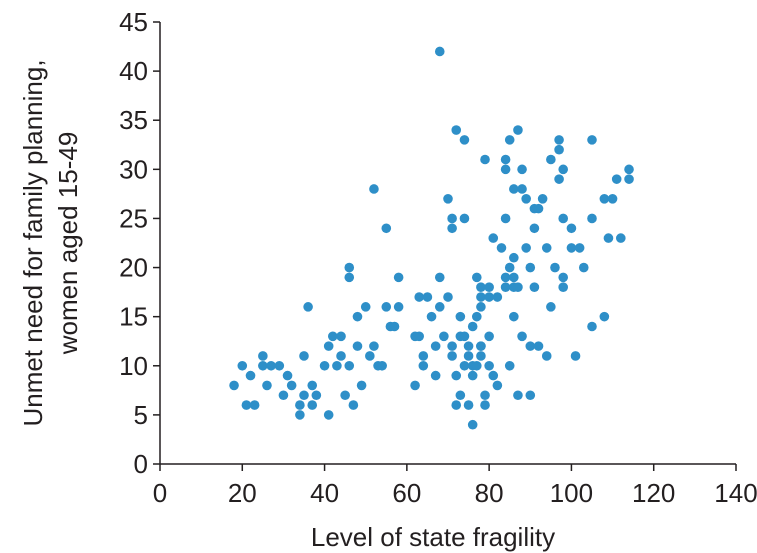 This screenshot has height=553, width=757. I want to click on x-tick-label: 80, so click(489, 493).